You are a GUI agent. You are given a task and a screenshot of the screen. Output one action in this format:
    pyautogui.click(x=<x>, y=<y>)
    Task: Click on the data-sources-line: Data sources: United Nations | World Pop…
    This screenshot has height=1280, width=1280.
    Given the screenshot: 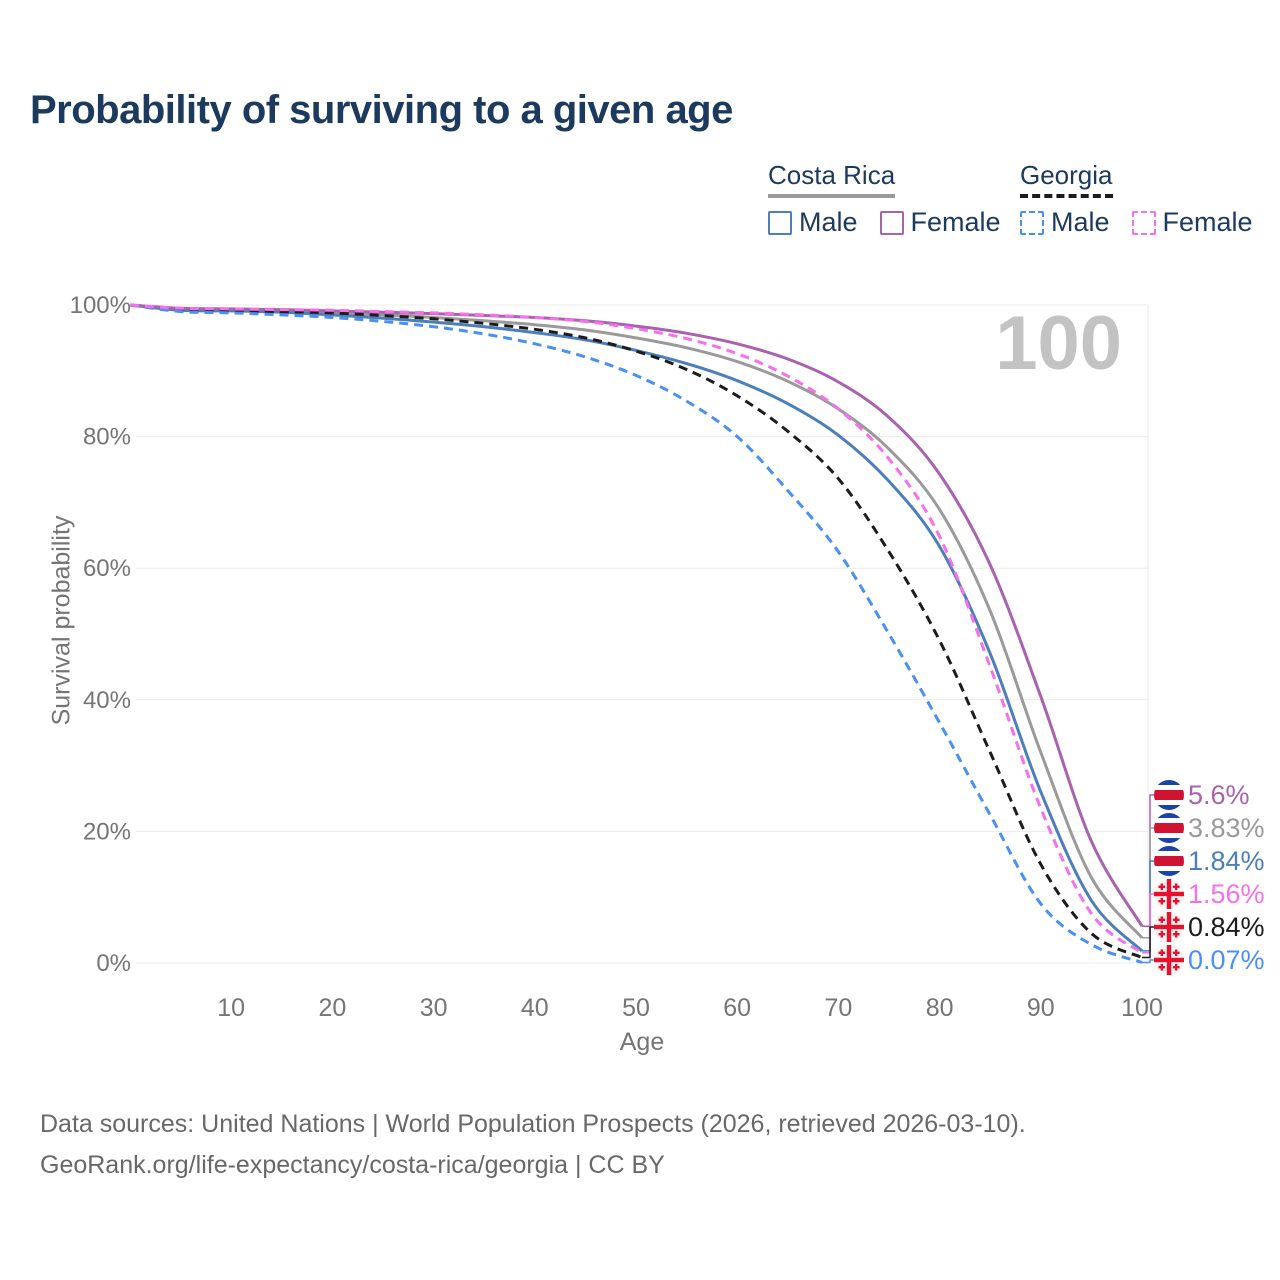 What is the action you would take?
    pyautogui.click(x=533, y=1124)
    